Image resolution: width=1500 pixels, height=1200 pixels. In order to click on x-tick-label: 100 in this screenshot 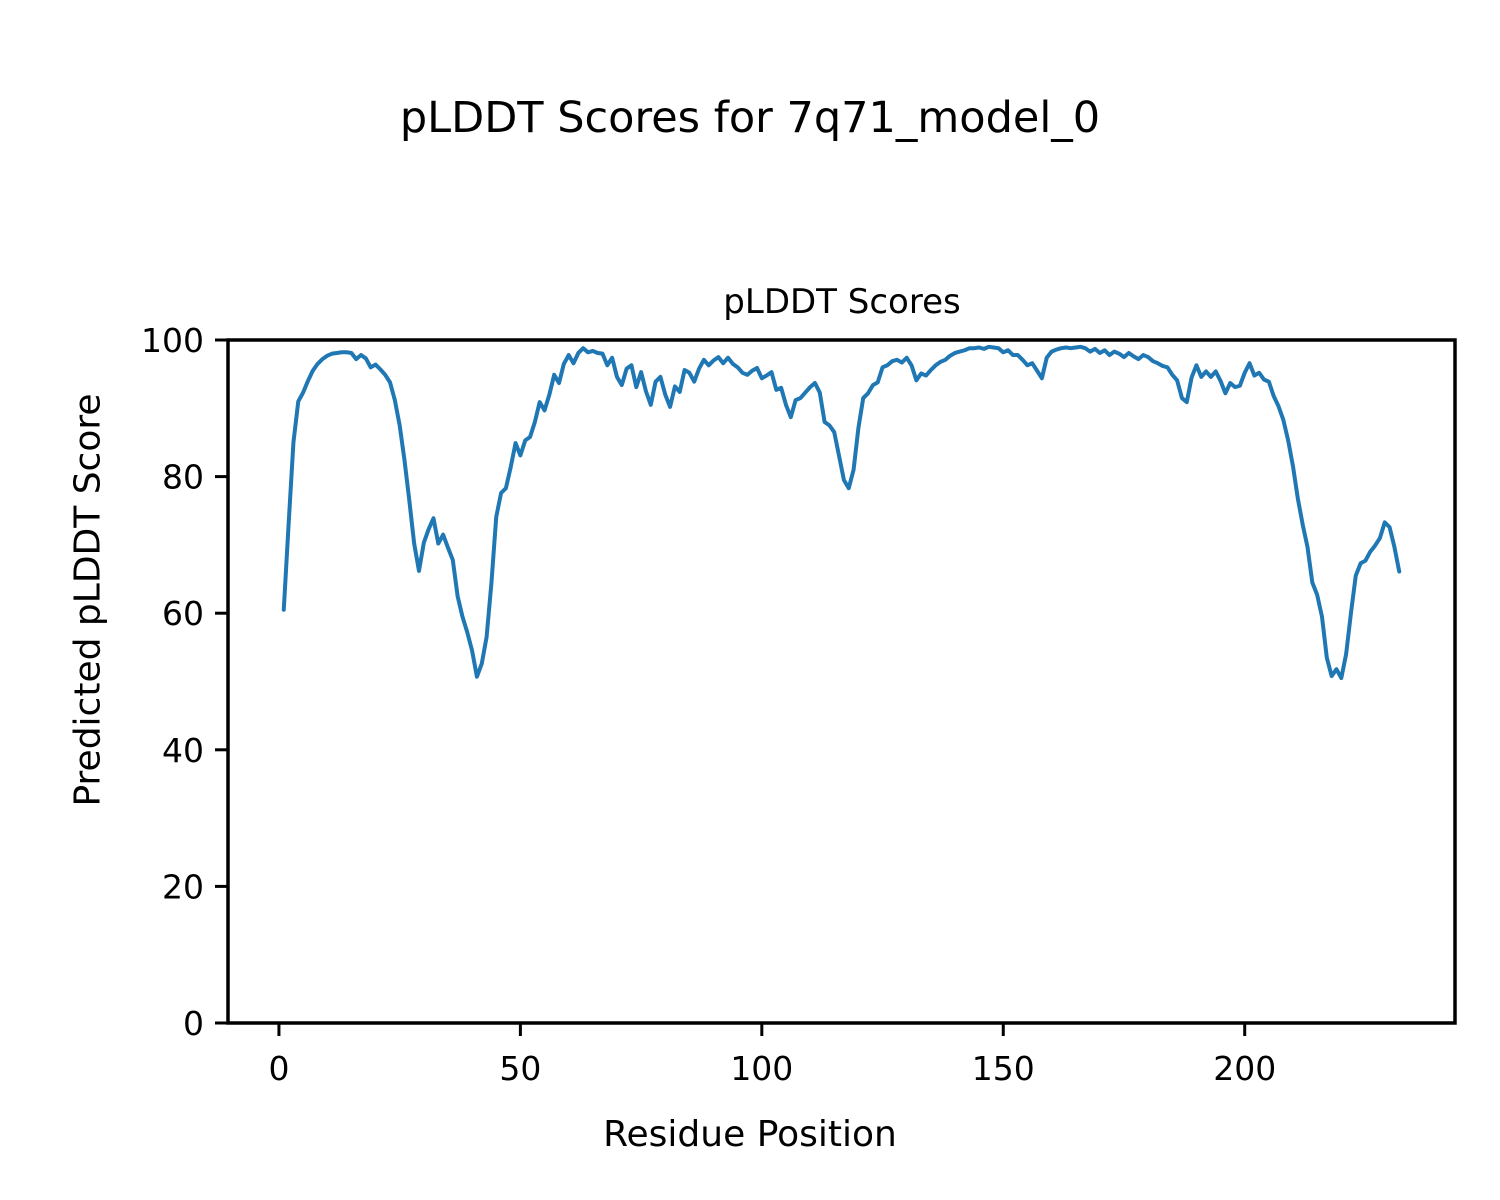, I will do `click(761, 1068)`.